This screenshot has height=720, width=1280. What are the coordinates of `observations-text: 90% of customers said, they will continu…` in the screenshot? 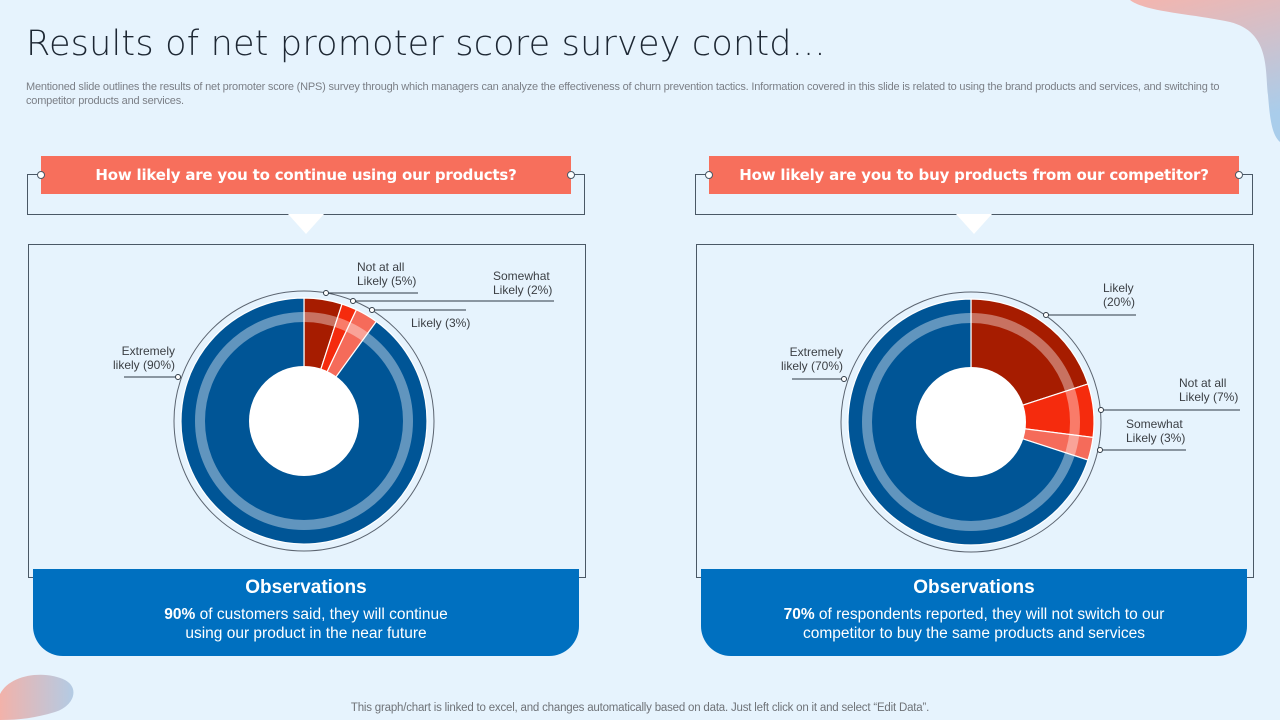 It's located at (306, 624).